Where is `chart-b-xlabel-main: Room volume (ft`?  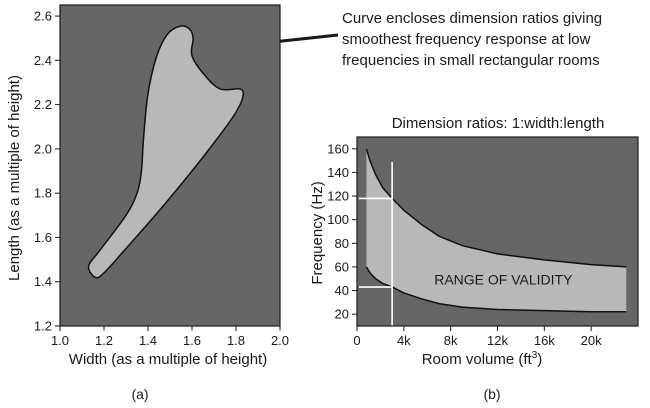
chart-b-xlabel-main: Room volume (ft is located at coordinates (477, 359).